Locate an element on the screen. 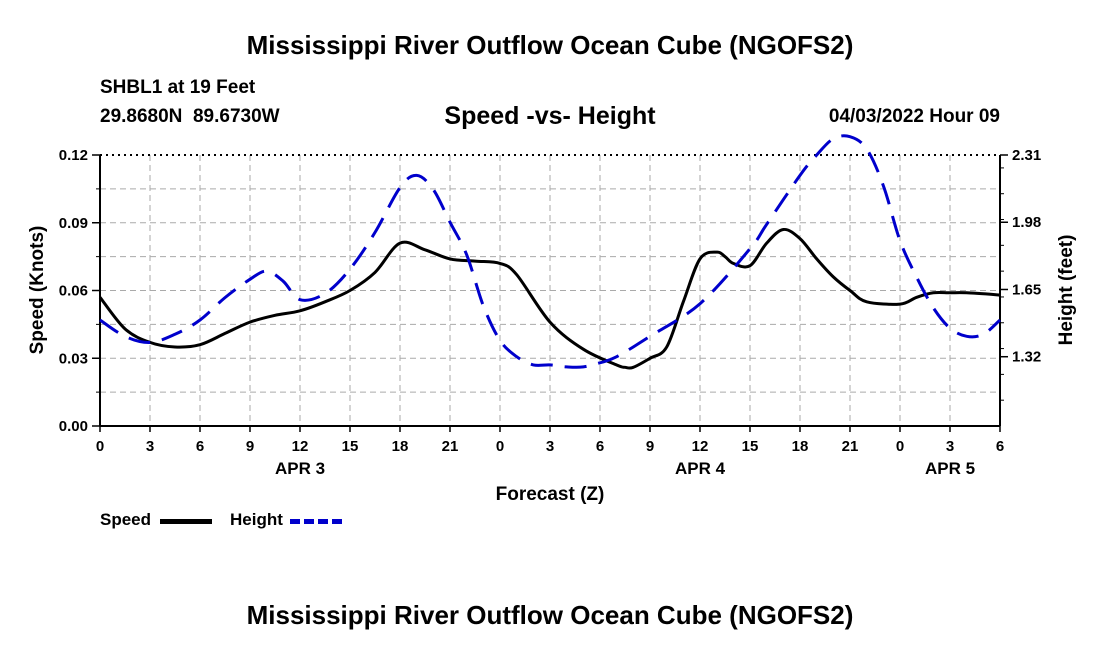  y-axis-right-label: Height (feet) is located at coordinates (1066, 290).